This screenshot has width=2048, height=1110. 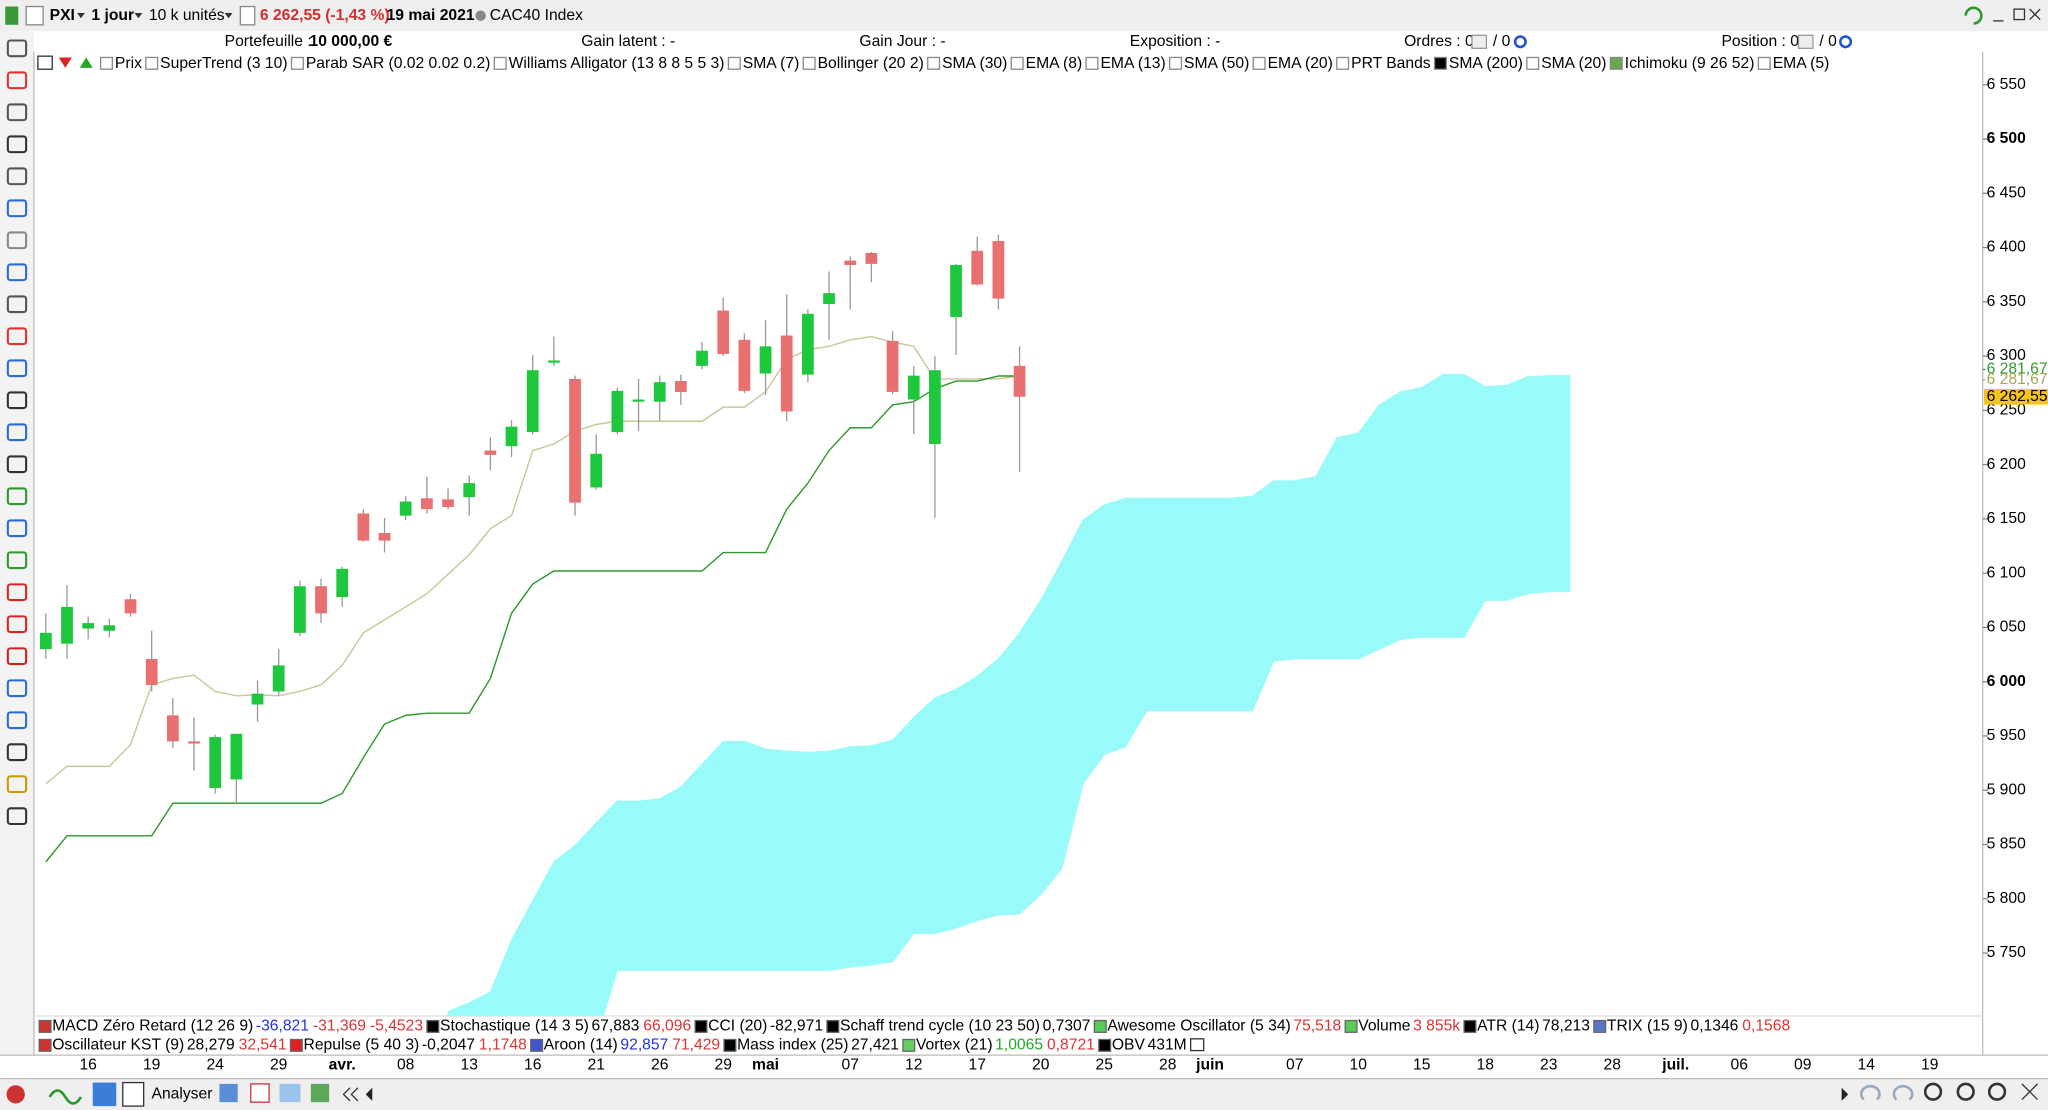 What do you see at coordinates (398, 63) in the screenshot?
I see `overlay-name: Parab SAR (0.02 0.02 0.2)` at bounding box center [398, 63].